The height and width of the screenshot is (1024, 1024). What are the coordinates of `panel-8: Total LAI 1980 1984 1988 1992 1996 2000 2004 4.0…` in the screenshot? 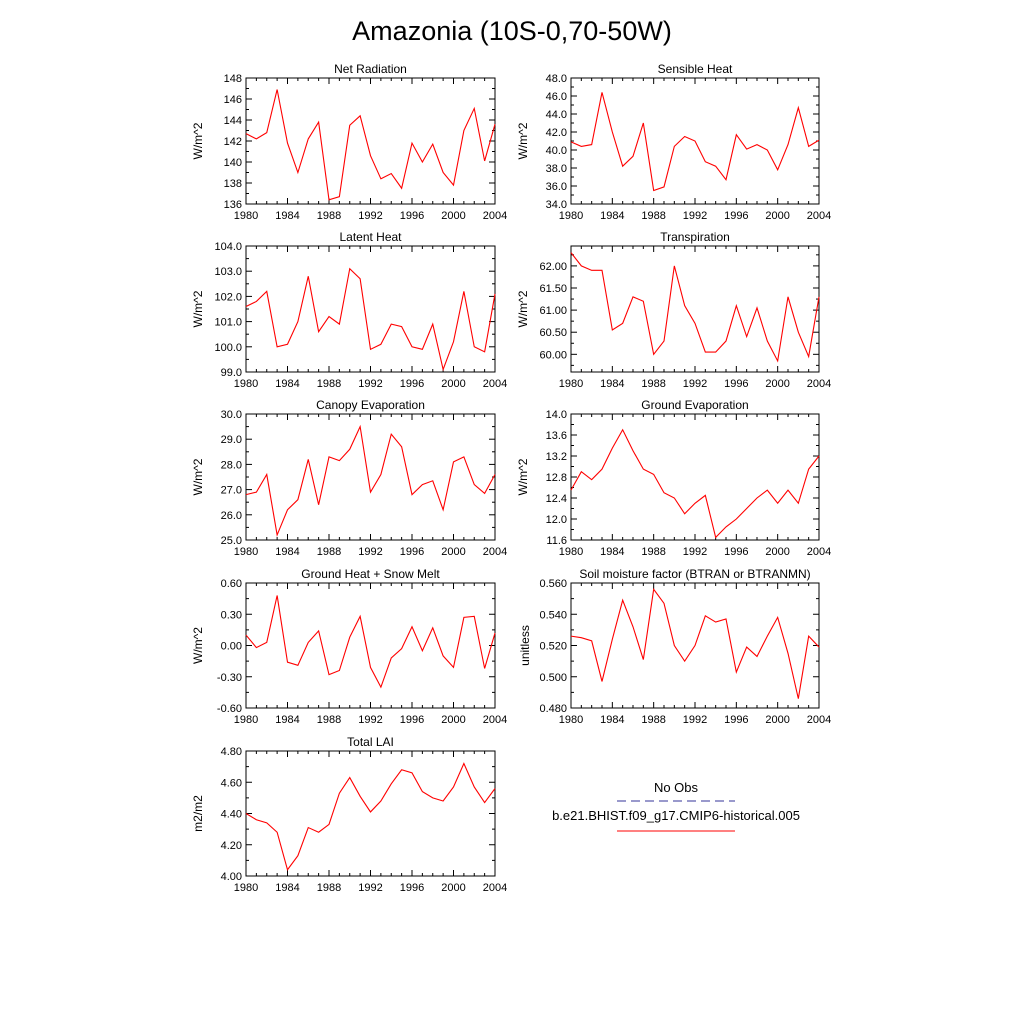 It's located at (349, 814).